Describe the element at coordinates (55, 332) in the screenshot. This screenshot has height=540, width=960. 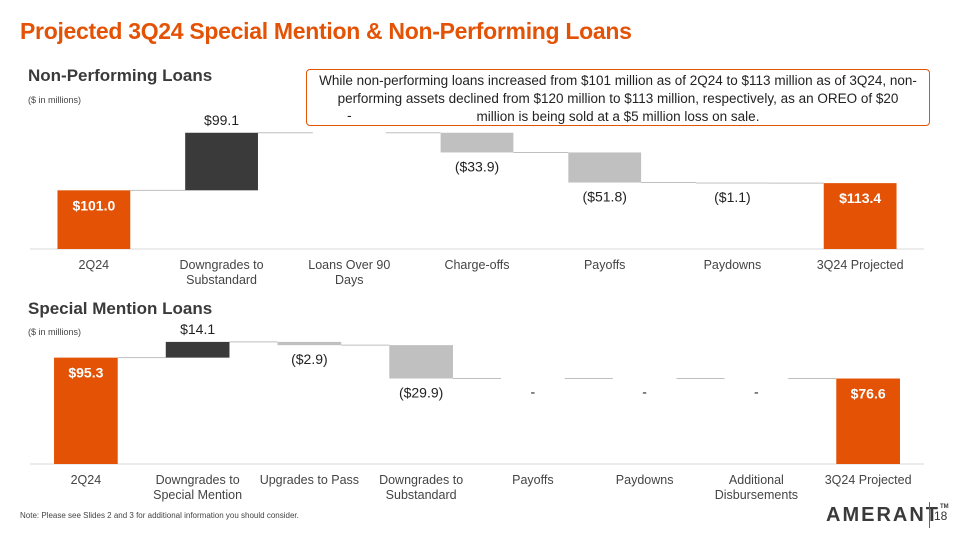
I see `sml-units-label: ($ in millions)` at that location.